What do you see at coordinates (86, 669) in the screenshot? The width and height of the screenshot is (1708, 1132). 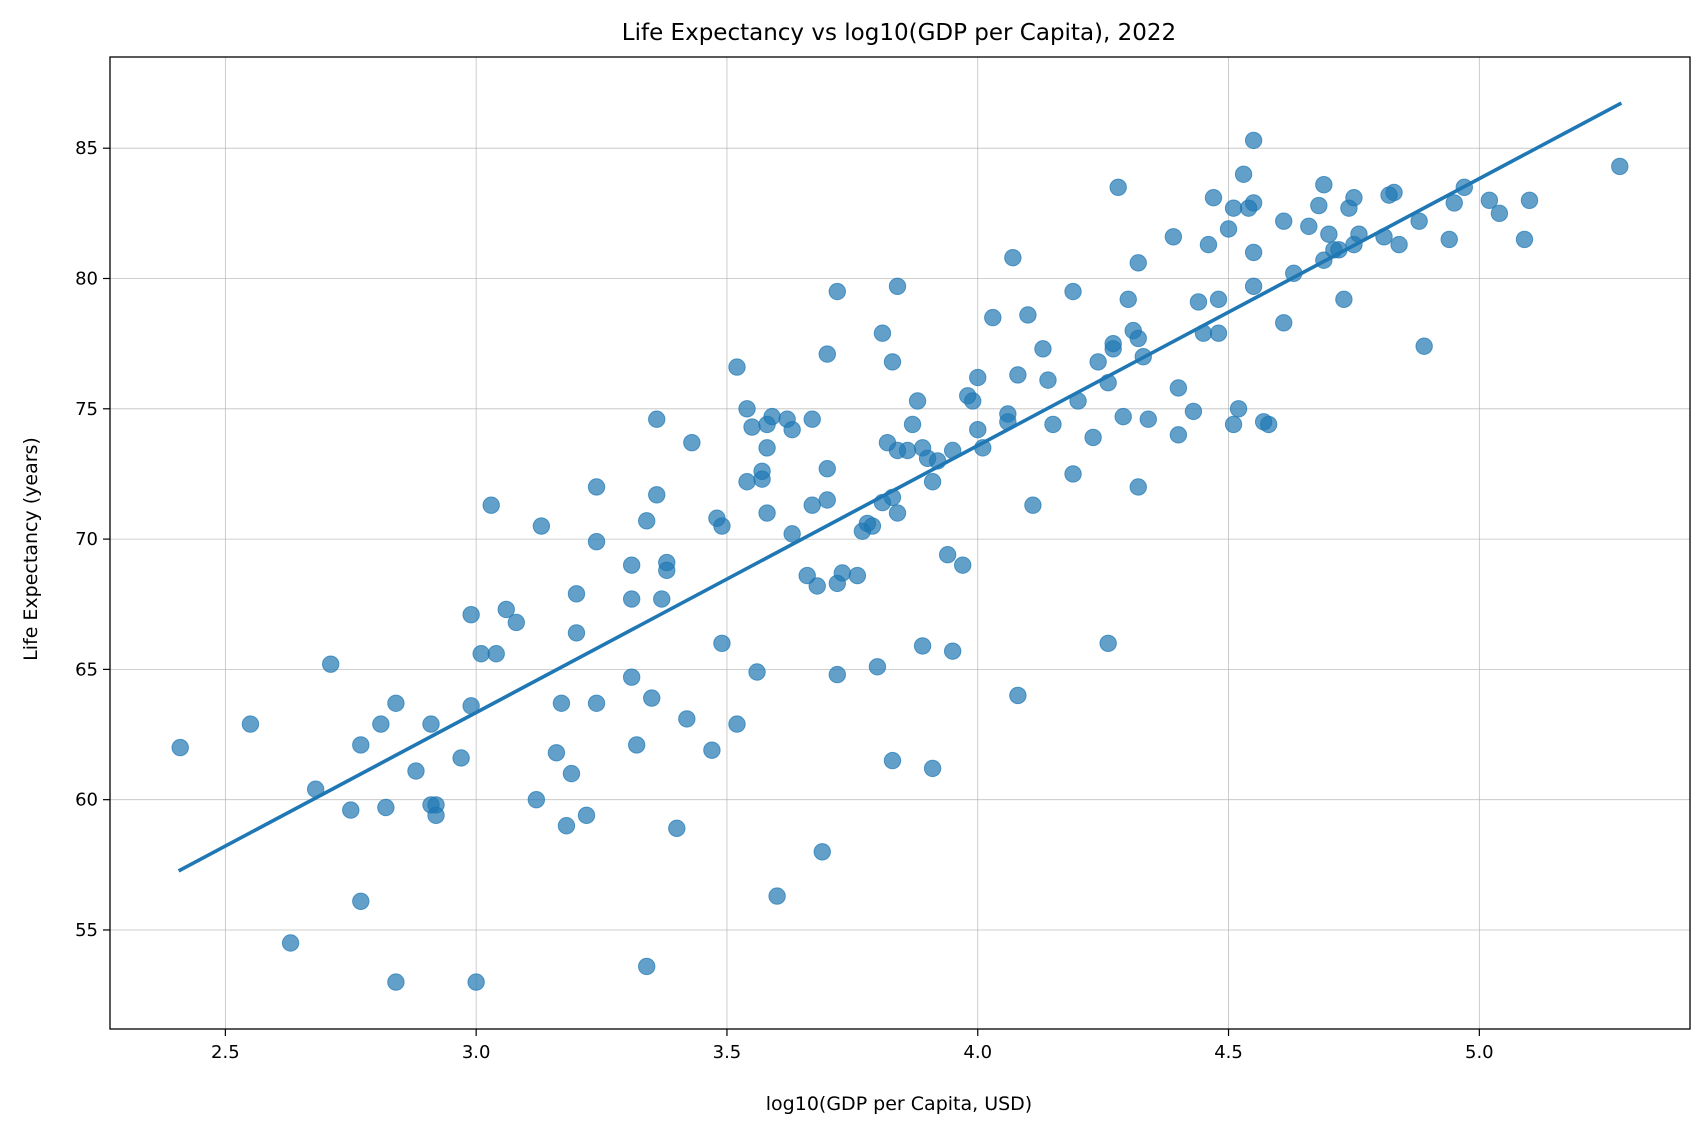 I see `y-tick-label: 65` at bounding box center [86, 669].